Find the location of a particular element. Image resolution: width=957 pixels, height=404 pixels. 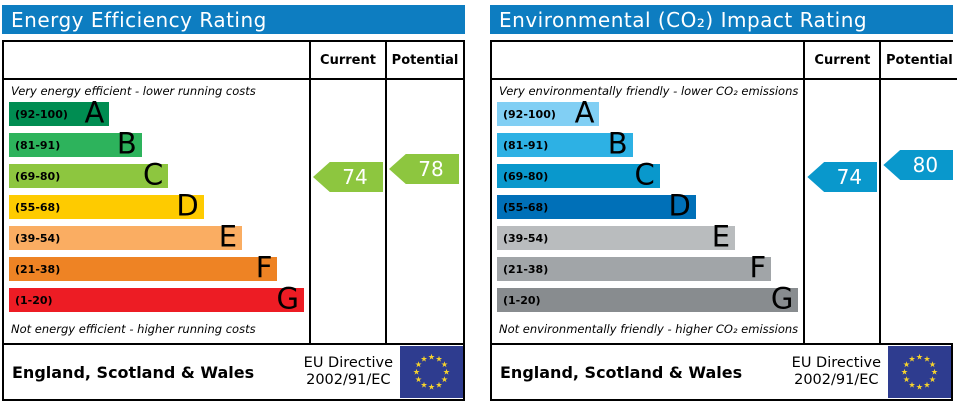

co2-potential-column: 80 is located at coordinates (919, 211).